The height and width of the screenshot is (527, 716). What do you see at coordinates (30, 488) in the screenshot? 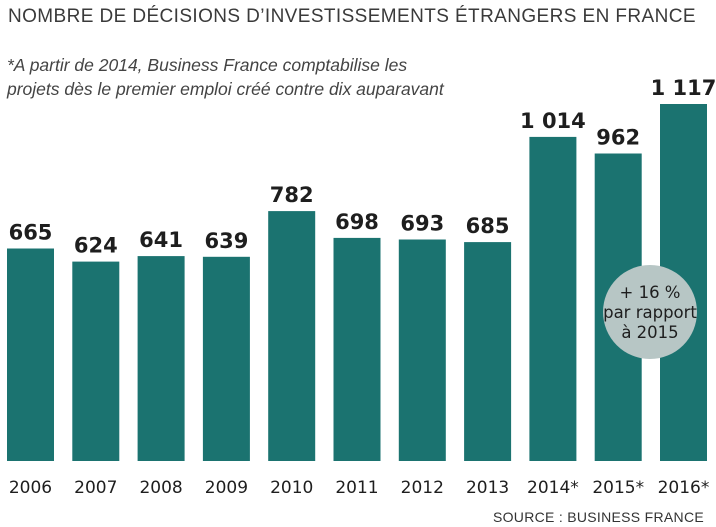
I see `x-tick-label-2006: 2006` at bounding box center [30, 488].